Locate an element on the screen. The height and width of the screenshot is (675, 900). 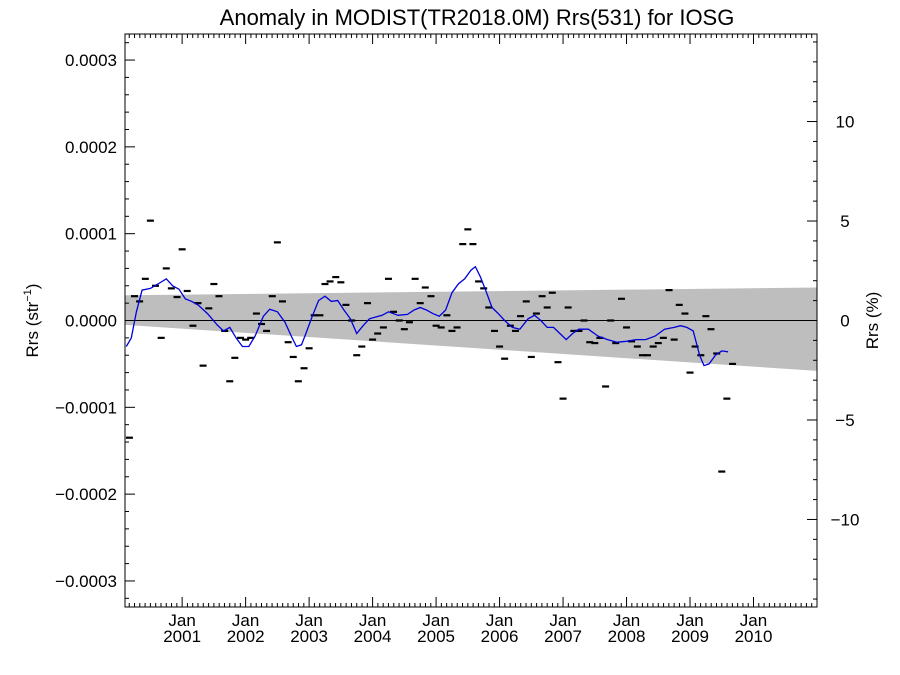
y-left-tick-label: 0.0000 is located at coordinates (91, 321).